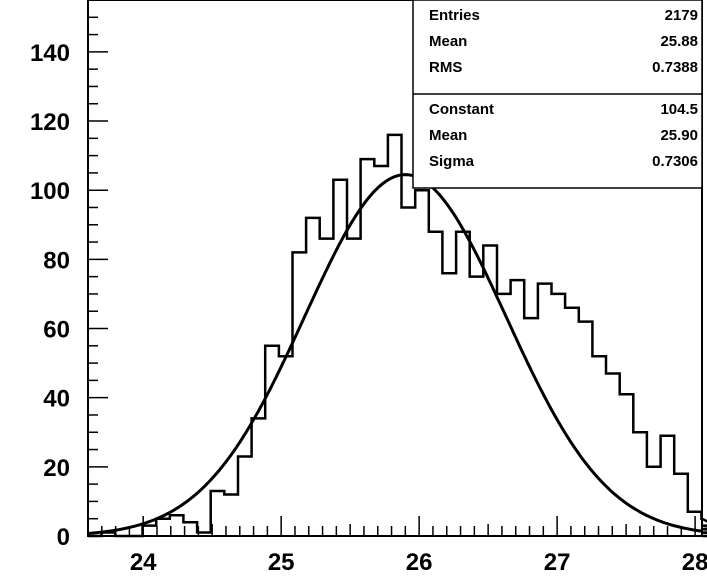  I want to click on y-tick-label: 40, so click(56, 399).